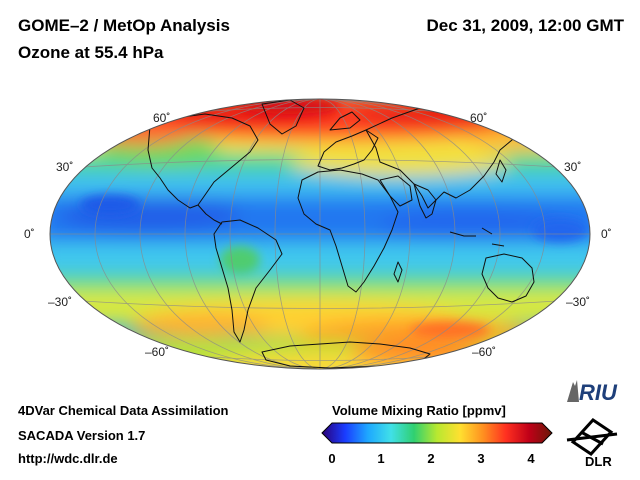 The width and height of the screenshot is (640, 480). What do you see at coordinates (65, 167) in the screenshot?
I see `lat-label-left-30: 30˚` at bounding box center [65, 167].